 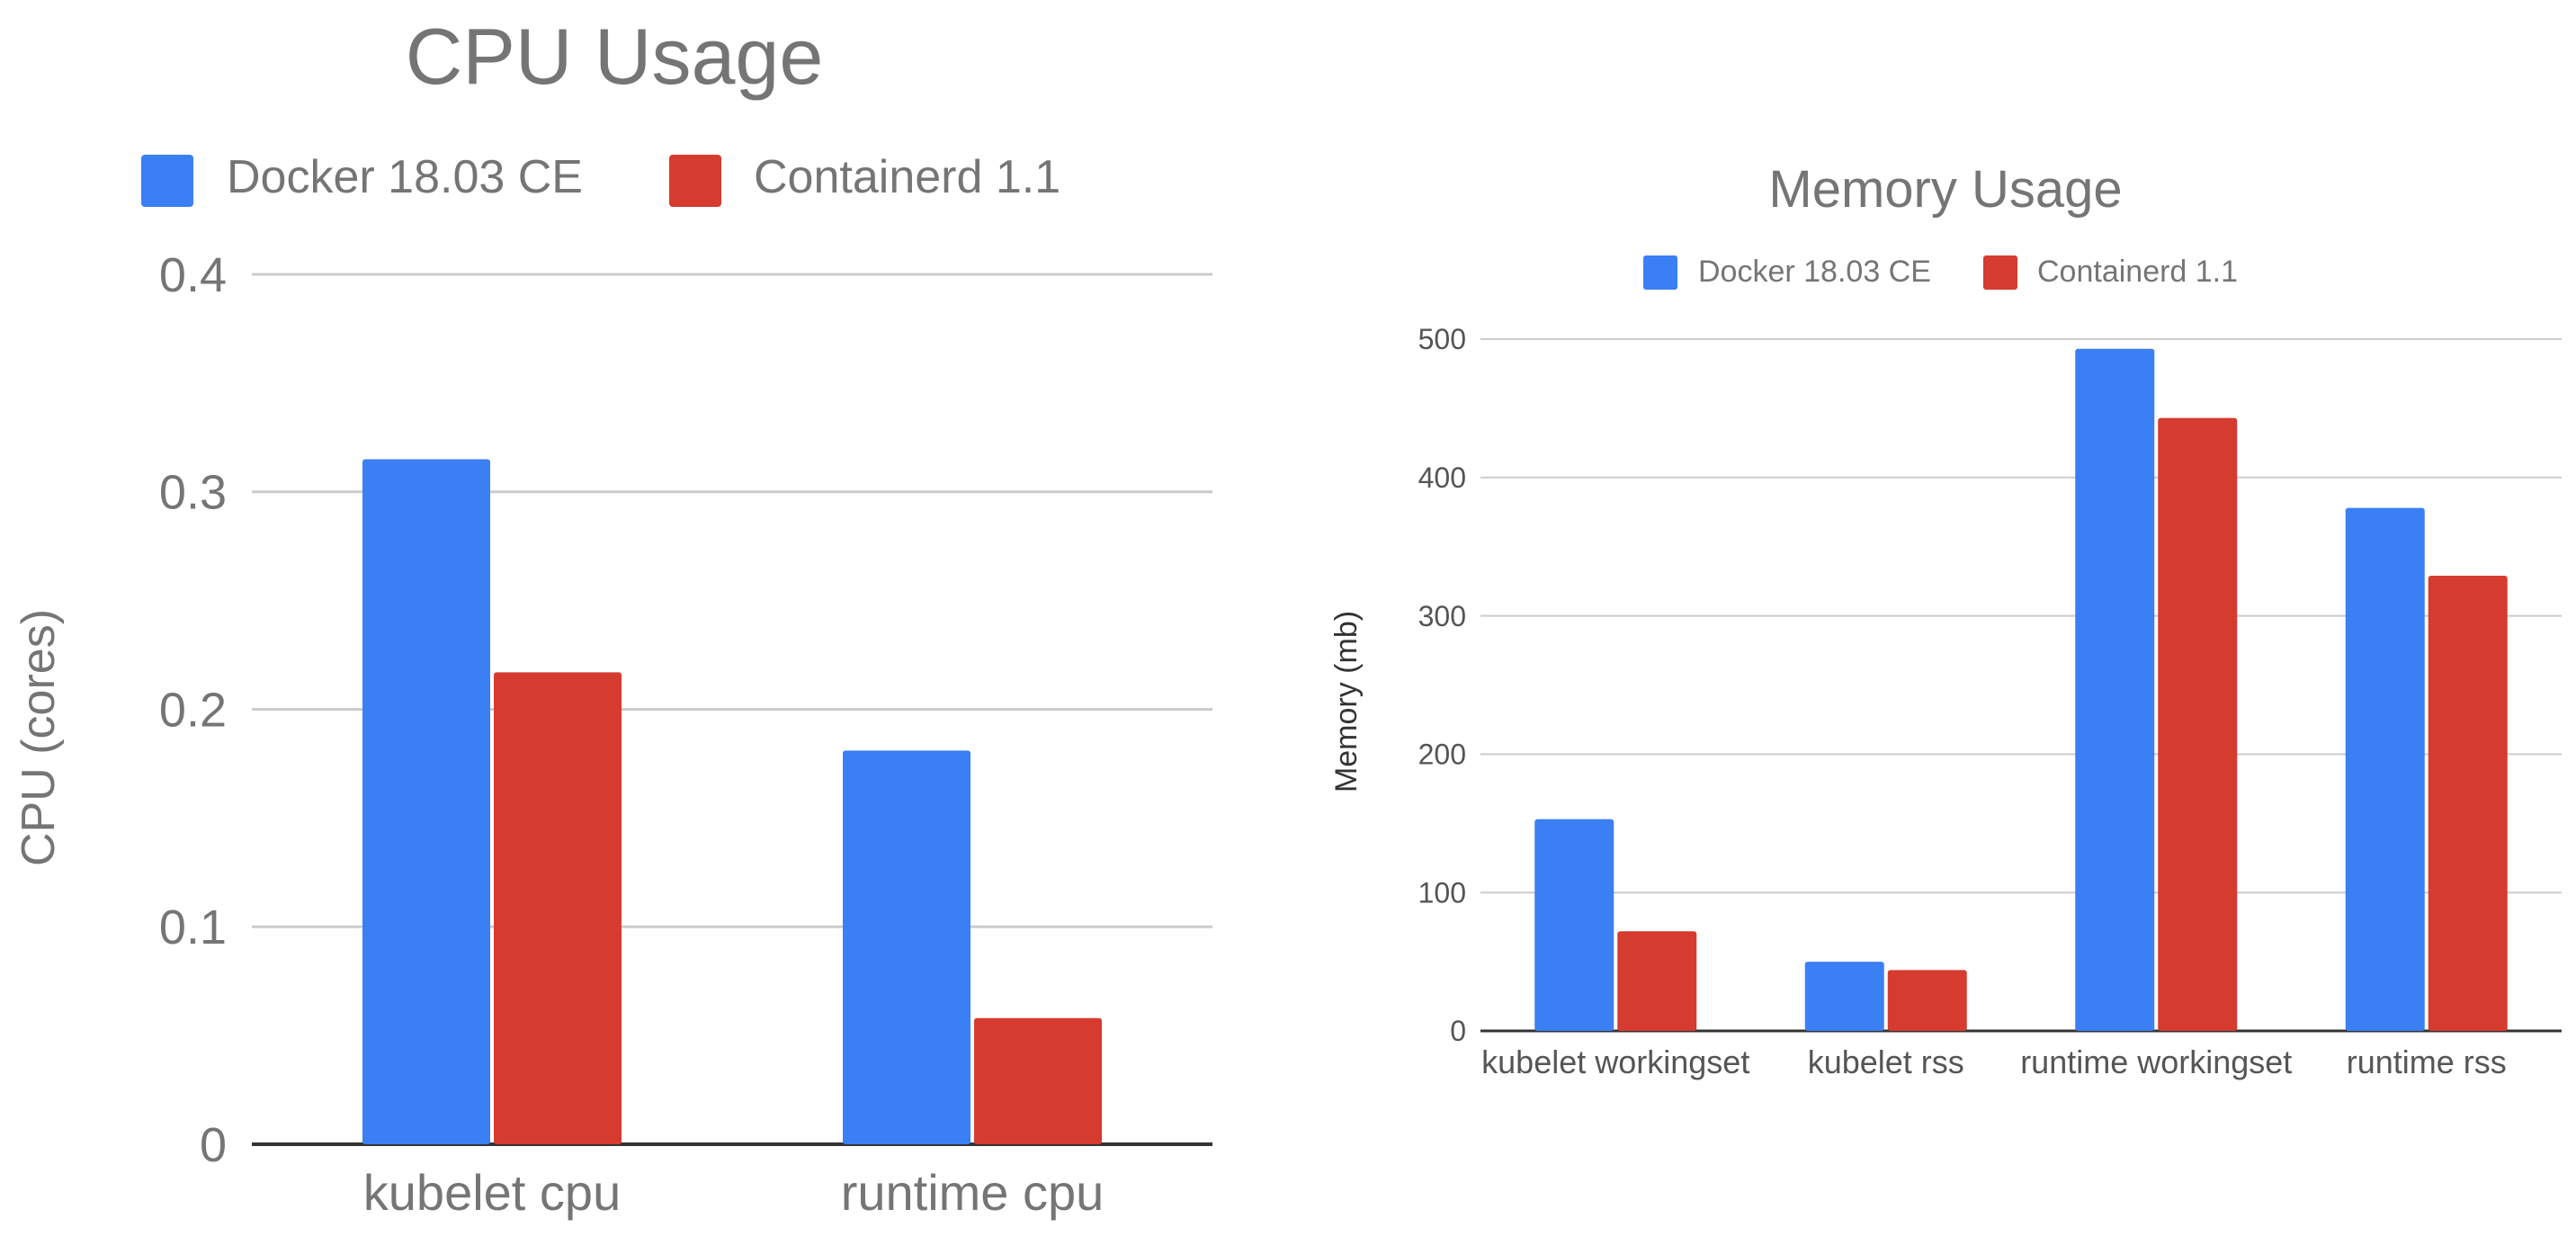 I want to click on cpu-bar-docker-runtime-cpu, so click(x=906, y=947).